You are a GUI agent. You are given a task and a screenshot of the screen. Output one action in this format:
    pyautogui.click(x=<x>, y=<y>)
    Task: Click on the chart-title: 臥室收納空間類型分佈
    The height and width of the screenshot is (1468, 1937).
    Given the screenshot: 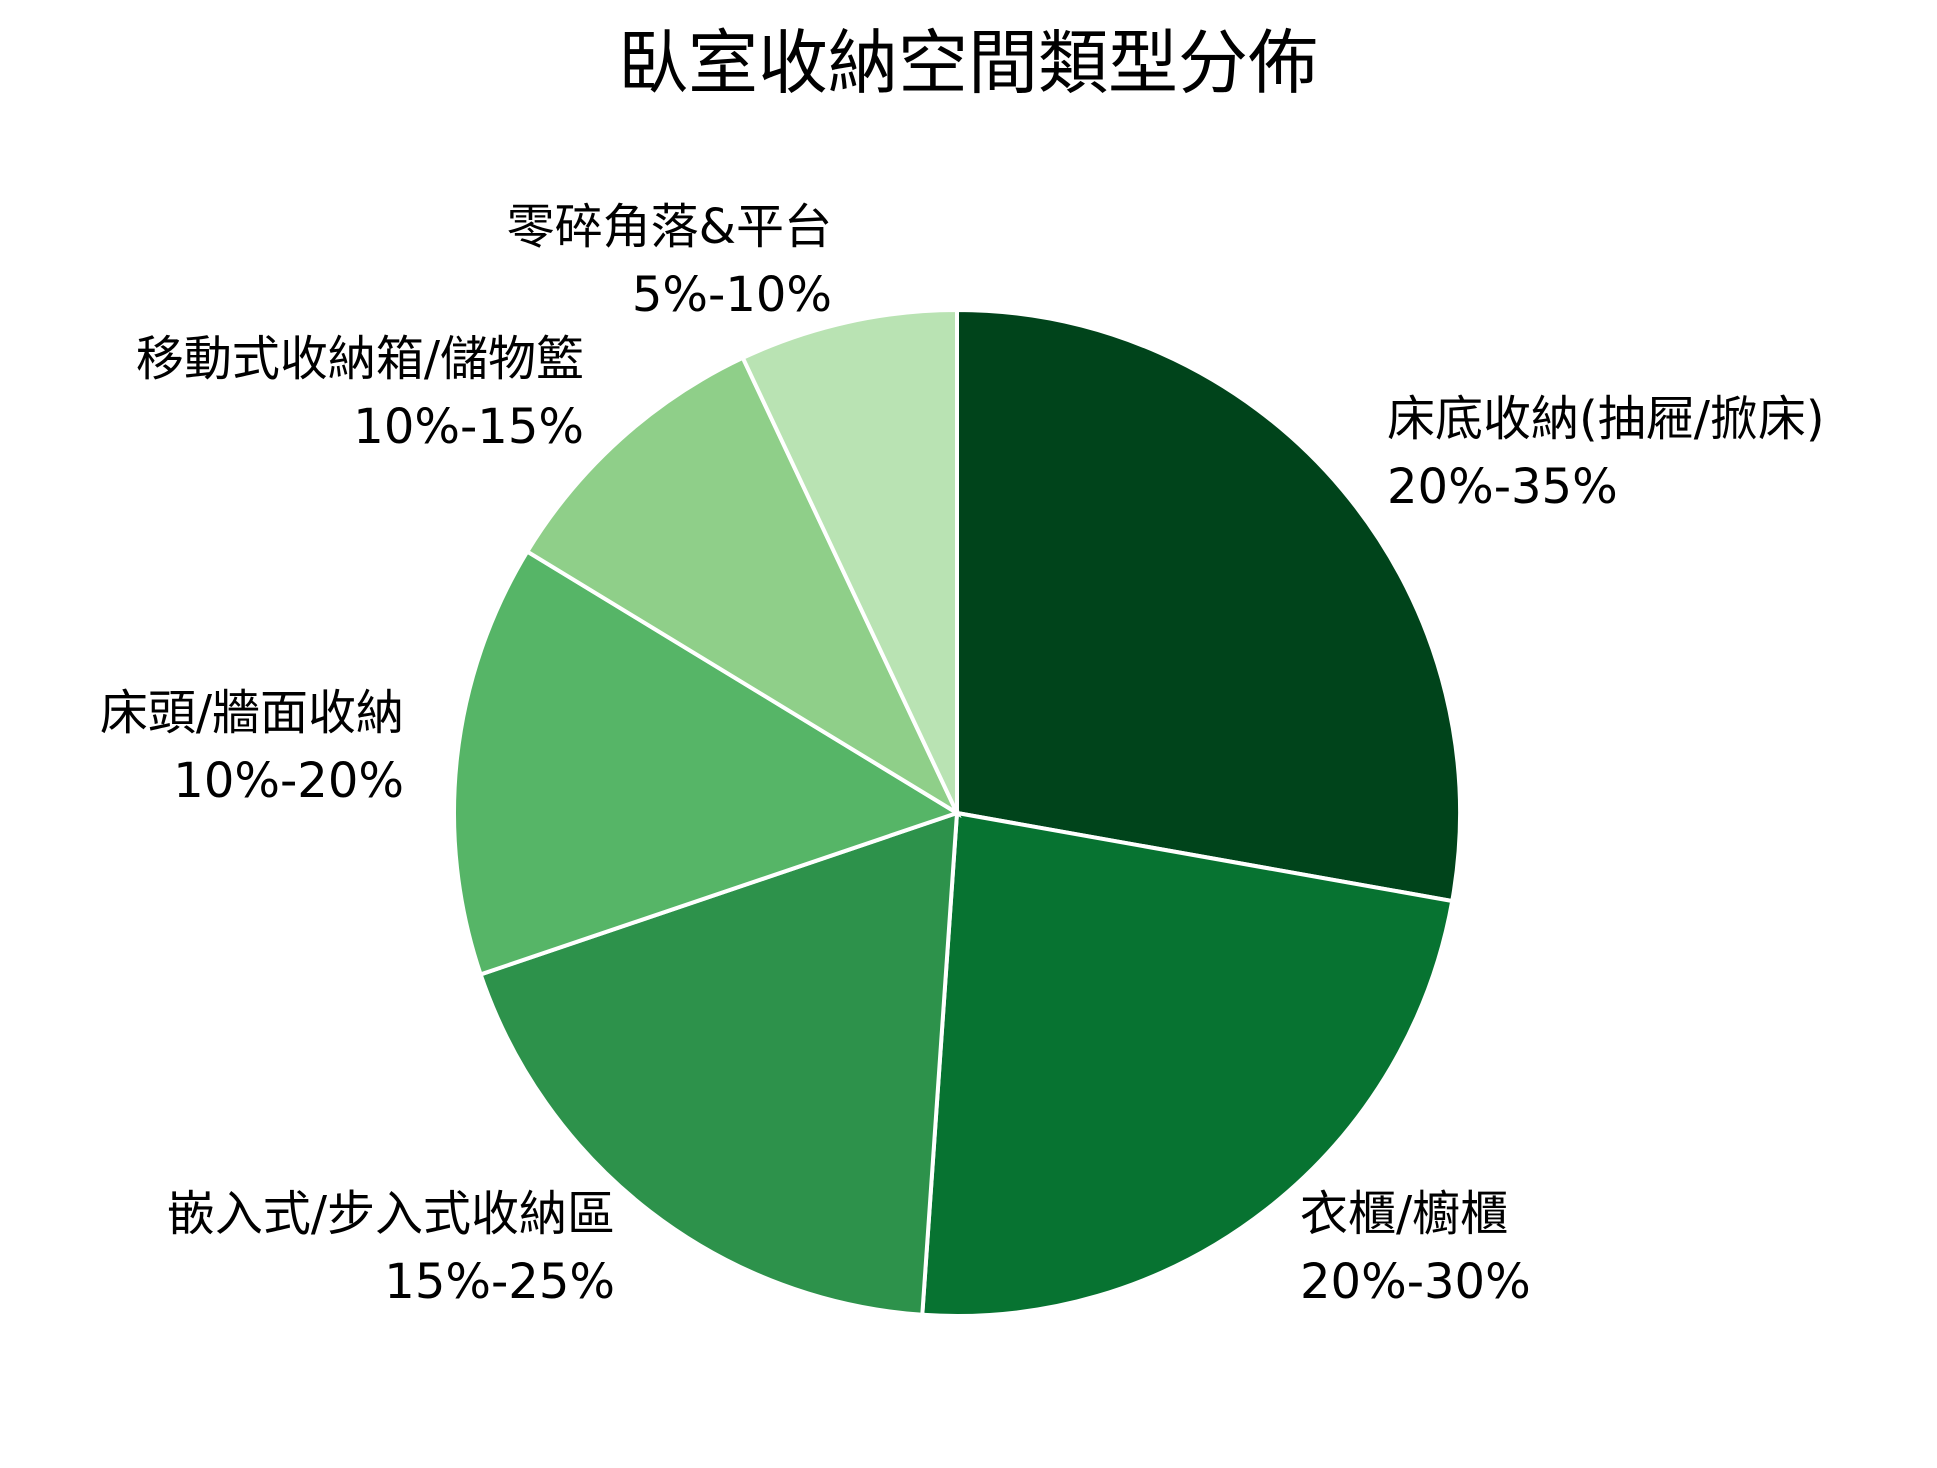 What is the action you would take?
    pyautogui.click(x=968, y=63)
    